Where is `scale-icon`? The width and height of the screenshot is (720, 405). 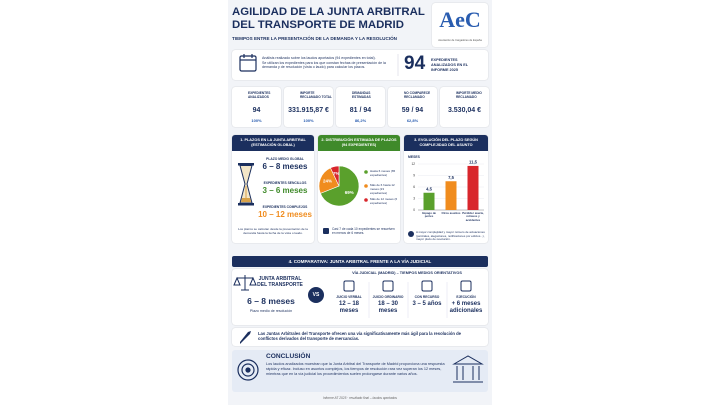
scale-icon is located at coordinates (245, 283).